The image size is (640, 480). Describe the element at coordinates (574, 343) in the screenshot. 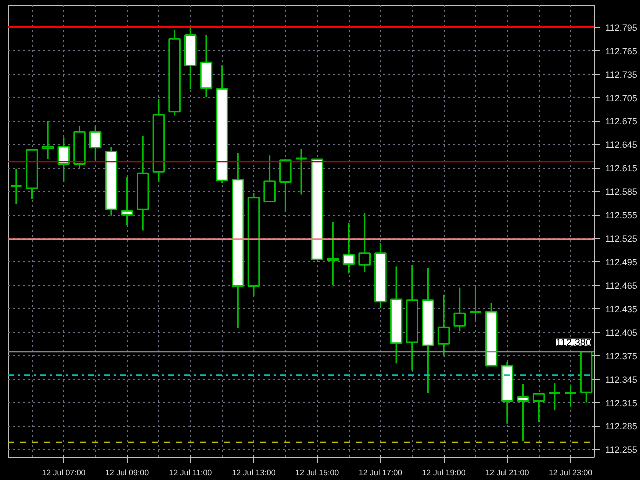

I see `ref-line-label: 112.380` at that location.